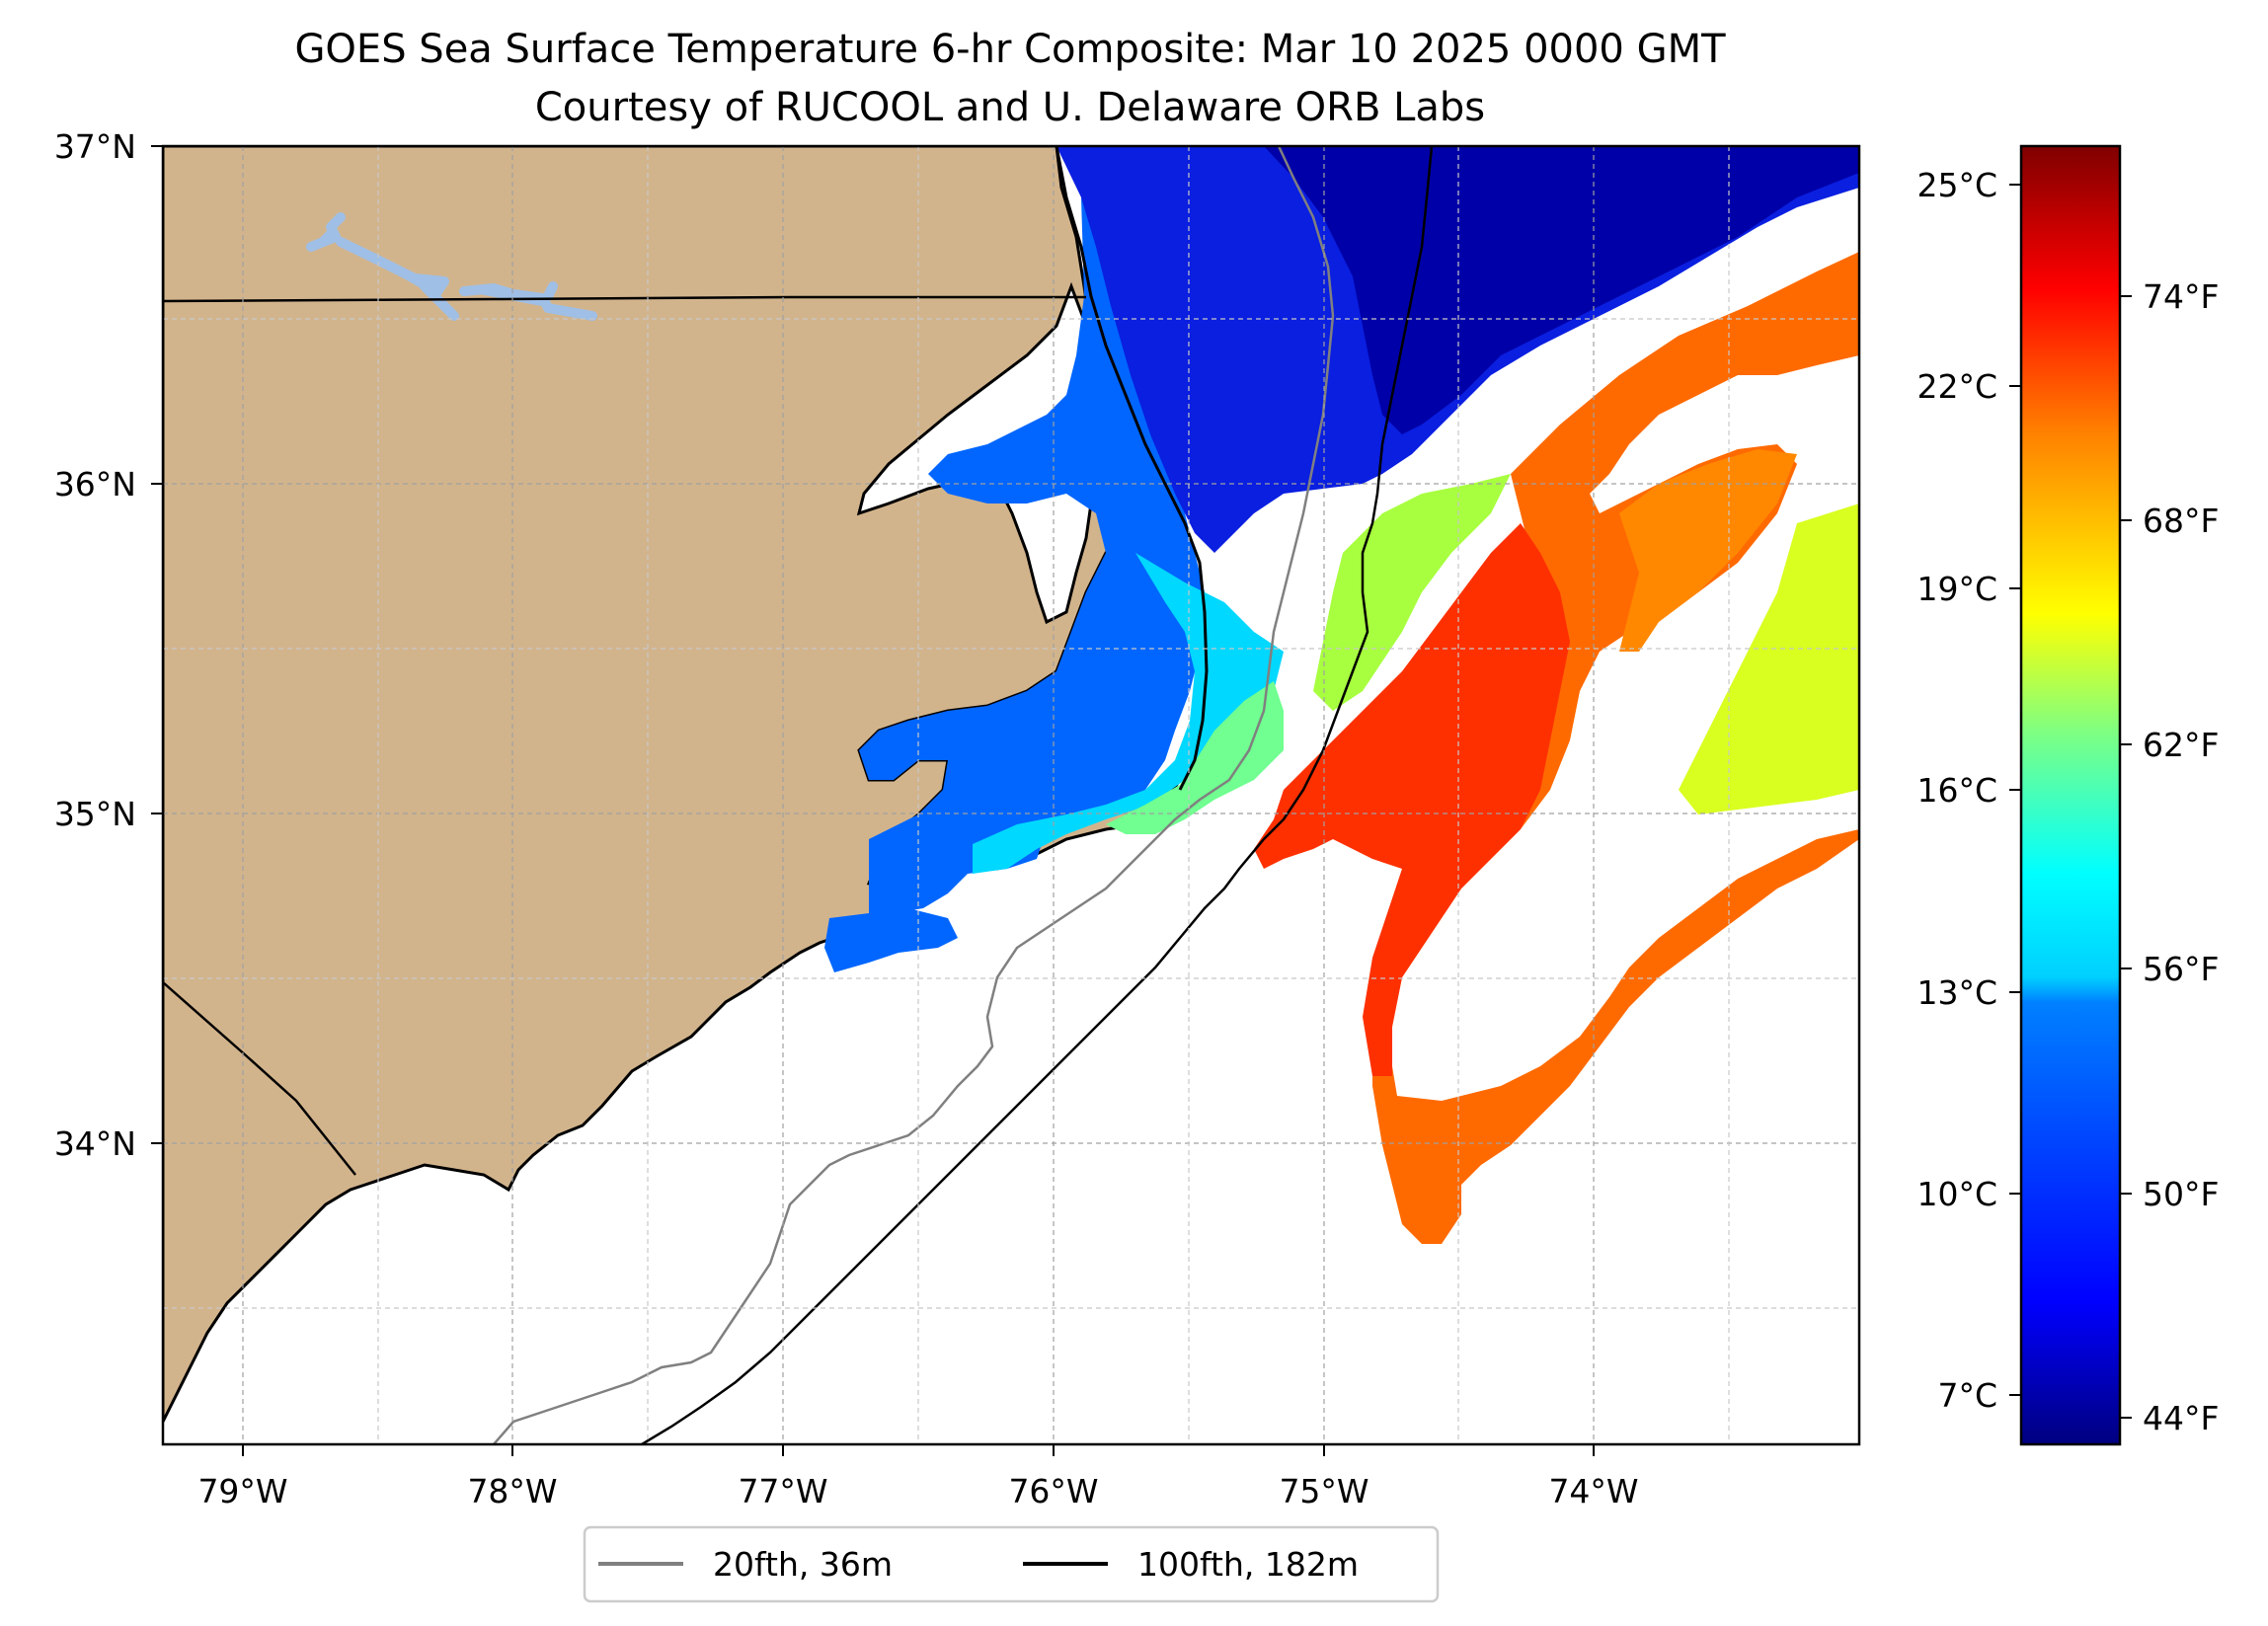 The width and height of the screenshot is (2268, 1626). I want to click on sst-offshore-north-darkblue, so click(1561, 290).